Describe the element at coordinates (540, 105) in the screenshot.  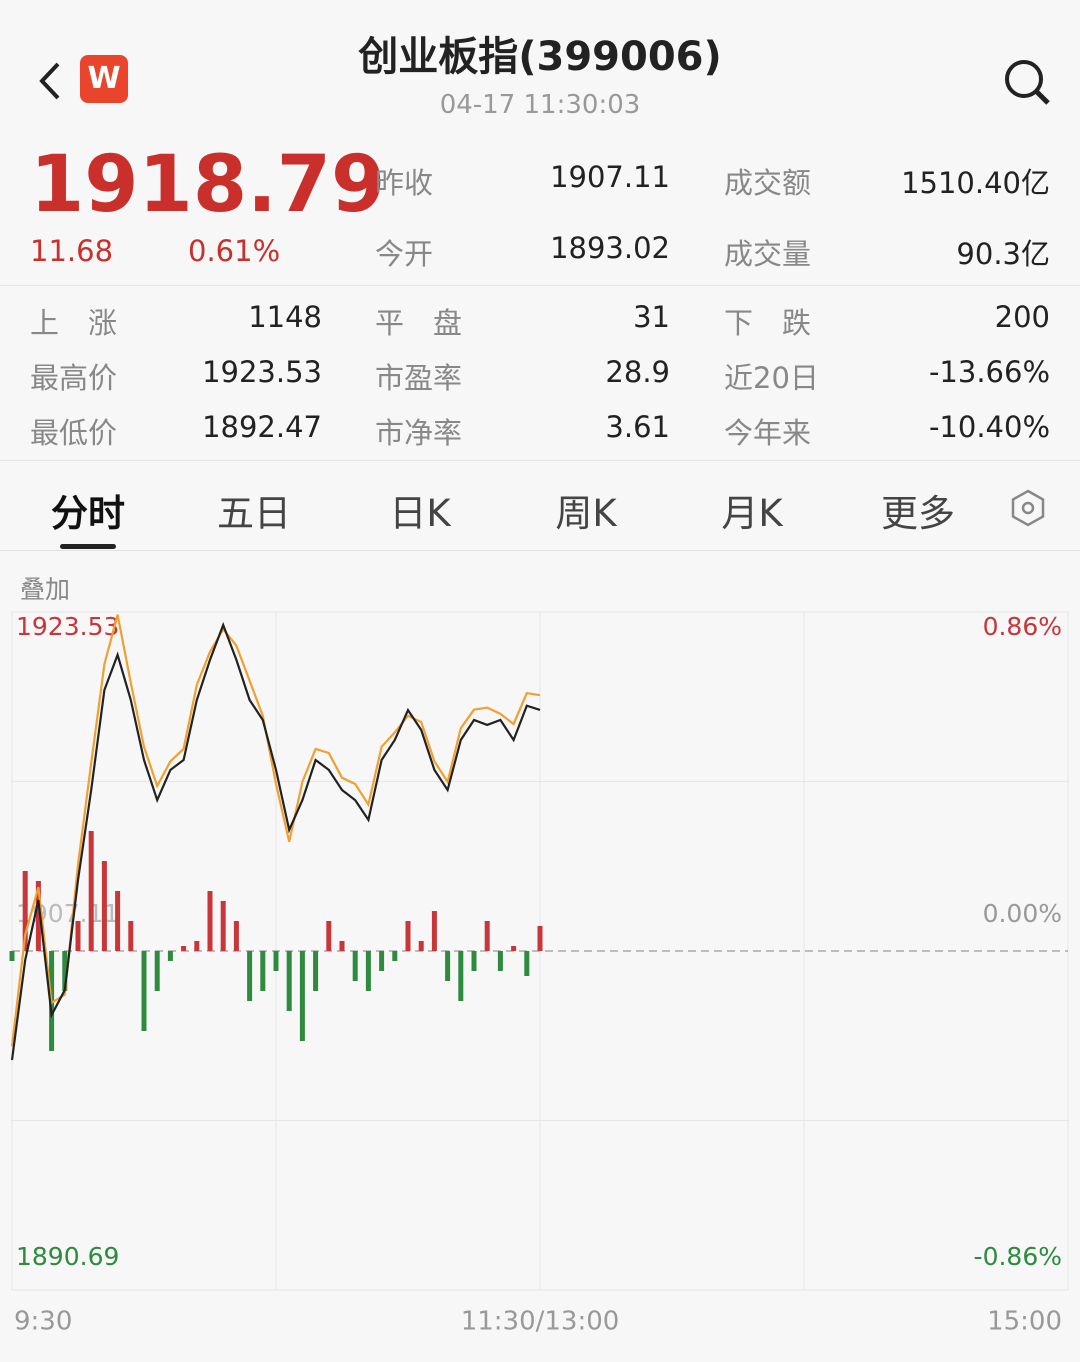
I see `timestamp: 04-17 11:30:03` at that location.